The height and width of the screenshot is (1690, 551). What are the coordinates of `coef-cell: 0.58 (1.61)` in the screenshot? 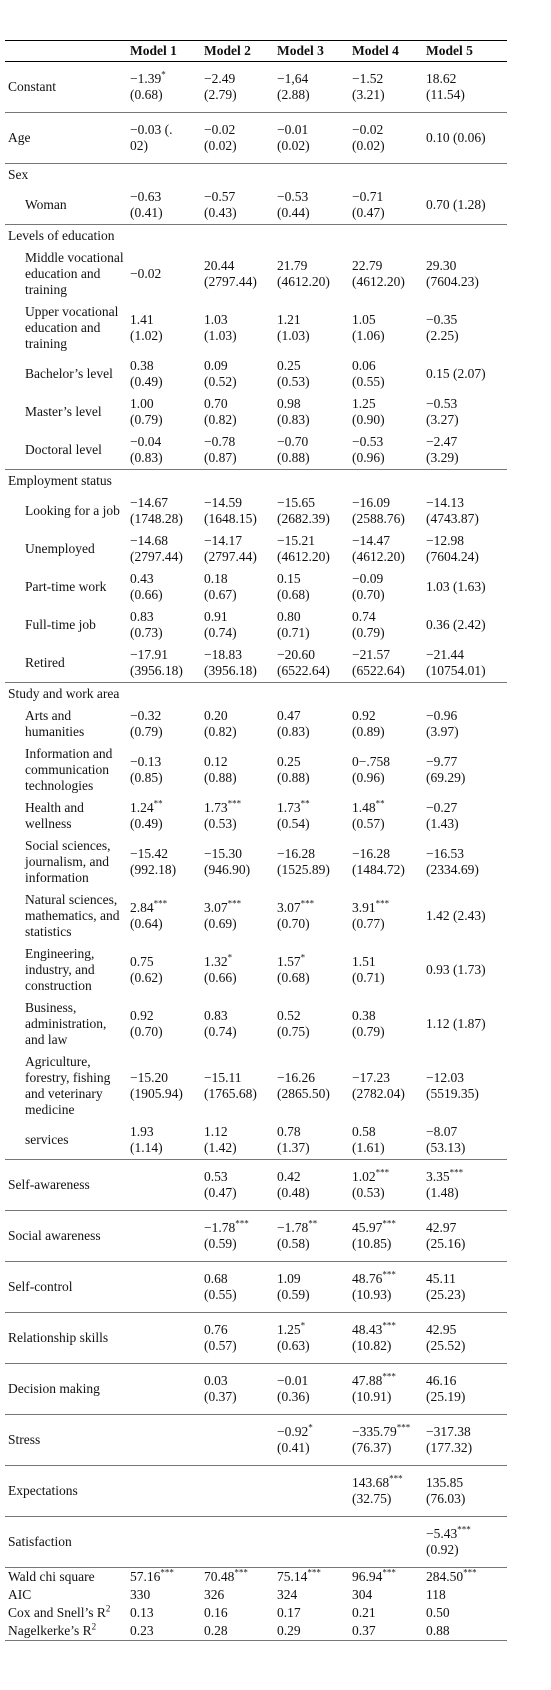 It's located at (386, 1140).